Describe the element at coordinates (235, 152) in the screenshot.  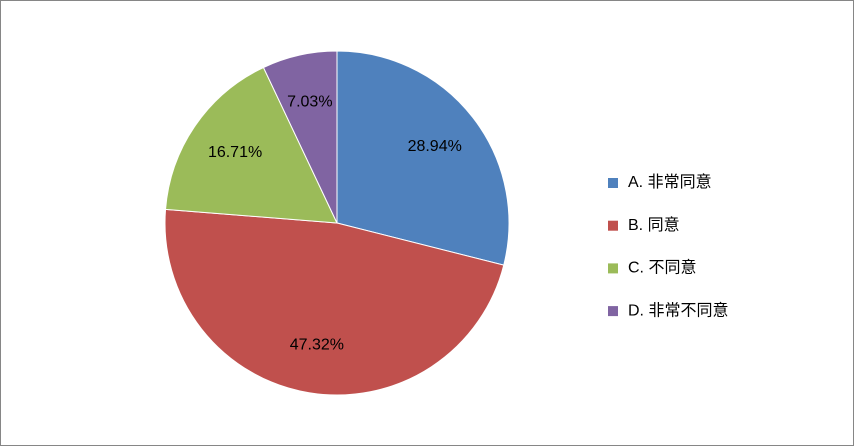
I see `data-label: 16.71%` at that location.